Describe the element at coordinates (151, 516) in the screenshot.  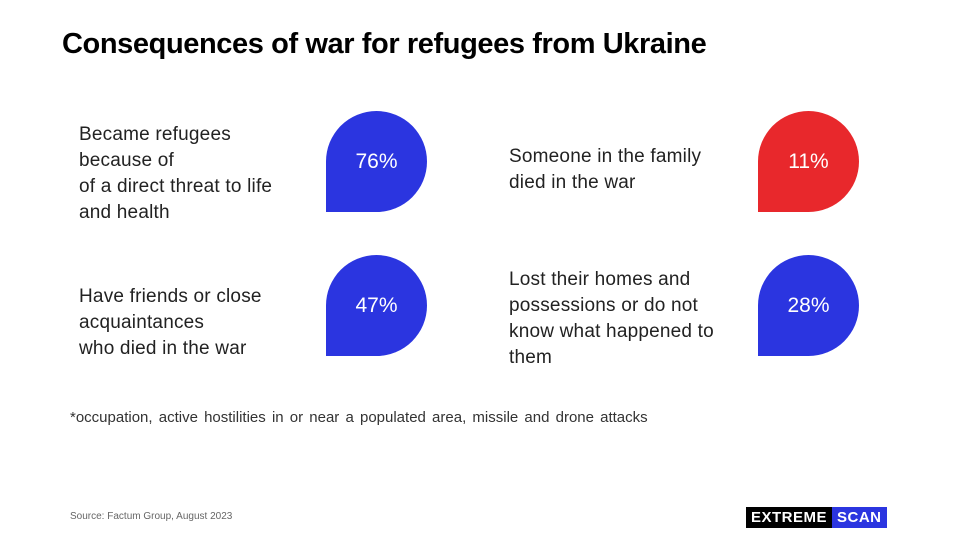
I see `source-note: Source: Factum Group, August 2023` at that location.